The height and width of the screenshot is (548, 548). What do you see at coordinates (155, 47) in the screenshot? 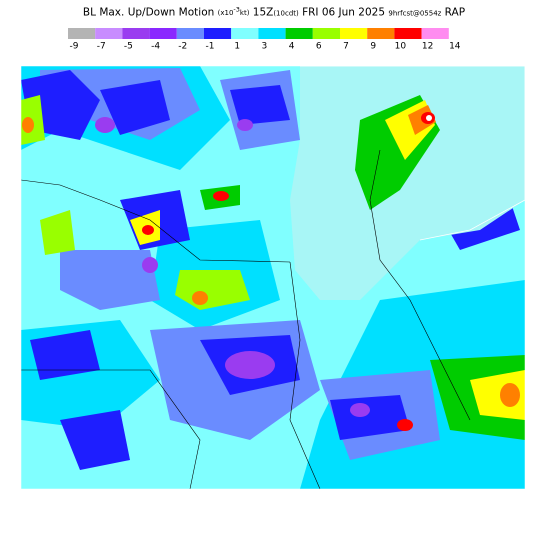
I see `legend-label: -4` at bounding box center [155, 47].